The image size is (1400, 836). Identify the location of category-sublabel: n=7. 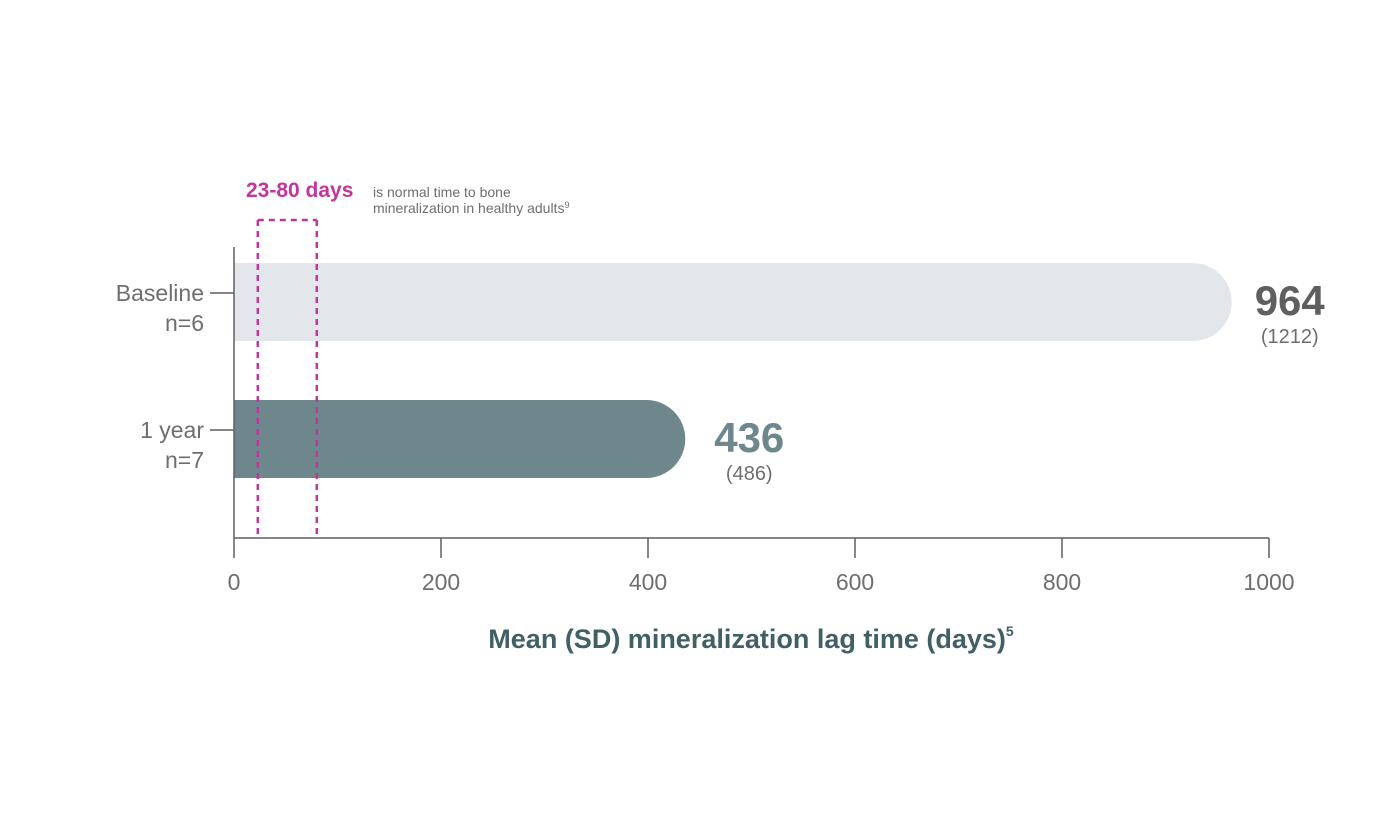
(184, 460).